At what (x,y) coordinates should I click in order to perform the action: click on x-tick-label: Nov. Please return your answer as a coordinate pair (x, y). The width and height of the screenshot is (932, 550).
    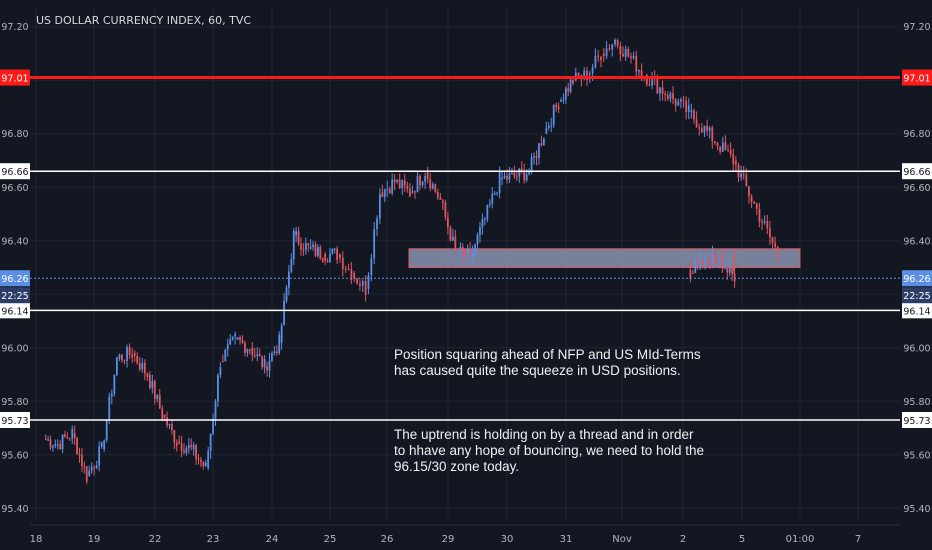
    Looking at the image, I should click on (622, 539).